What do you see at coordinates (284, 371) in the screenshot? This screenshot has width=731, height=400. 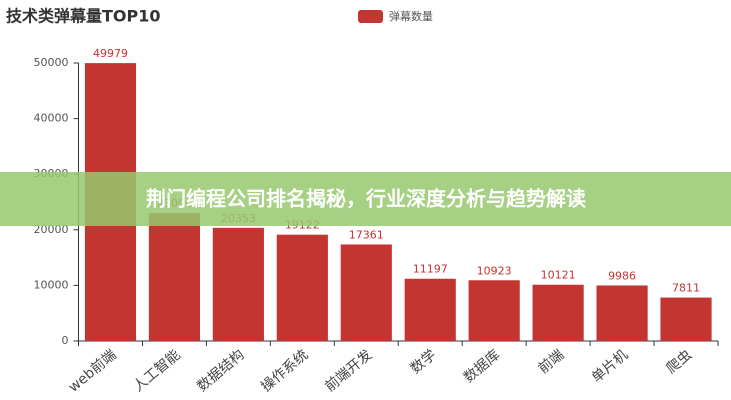 I see `x-tick-label: 操作系统` at bounding box center [284, 371].